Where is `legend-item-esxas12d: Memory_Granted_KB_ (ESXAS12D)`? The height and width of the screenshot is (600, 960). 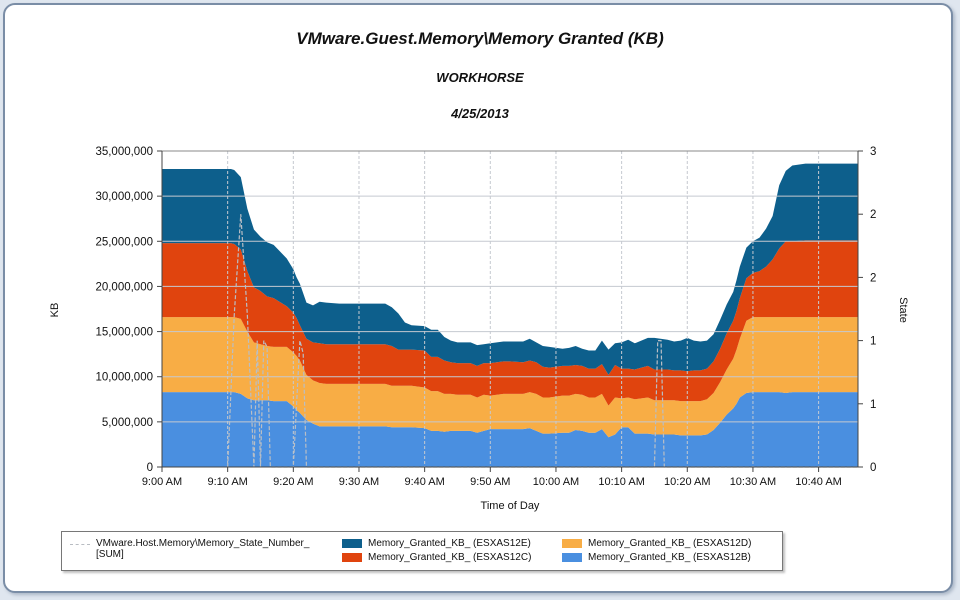
legend-item-esxas12d: Memory_Granted_KB_ (ESXAS12D) is located at coordinates (656, 543).